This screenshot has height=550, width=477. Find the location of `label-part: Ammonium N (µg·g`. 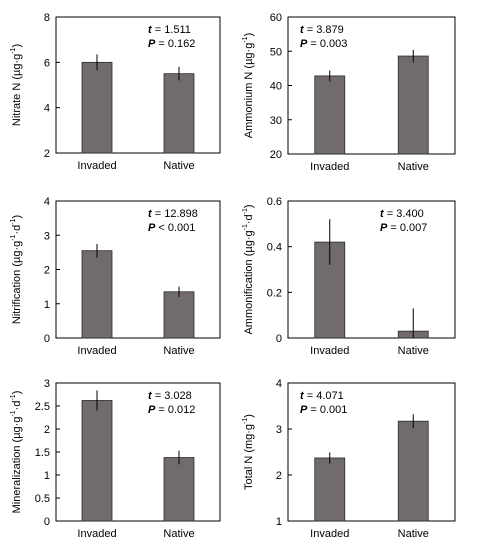

label-part: Ammonium N (µg·g is located at coordinates (249, 91).